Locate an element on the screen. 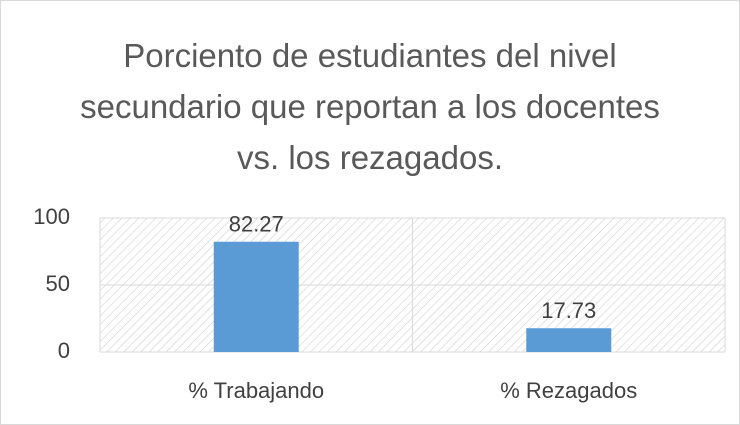 The image size is (740, 425). y-tick-label: 100 is located at coordinates (51, 216).